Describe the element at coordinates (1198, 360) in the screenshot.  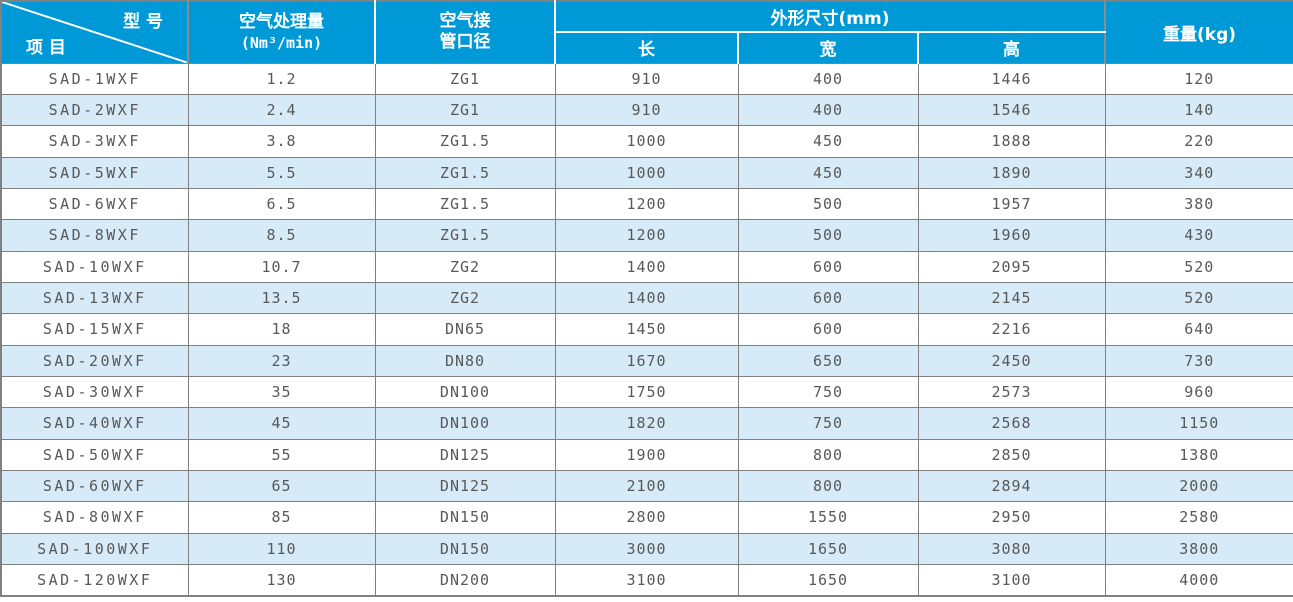
I see `cell-weight: 730` at that location.